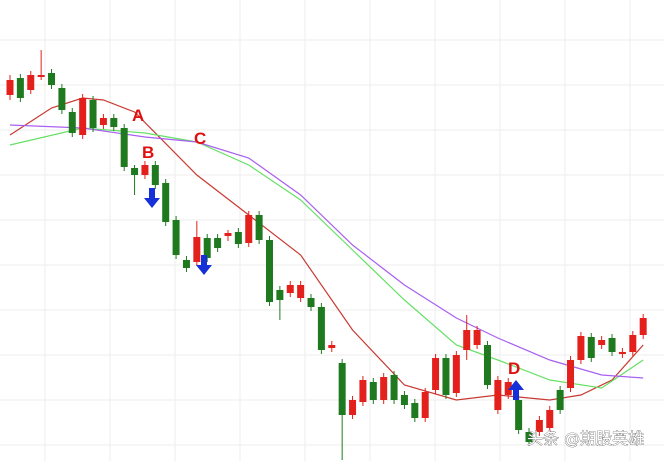  Describe the element at coordinates (516, 390) in the screenshot. I see `up-arrow` at that location.